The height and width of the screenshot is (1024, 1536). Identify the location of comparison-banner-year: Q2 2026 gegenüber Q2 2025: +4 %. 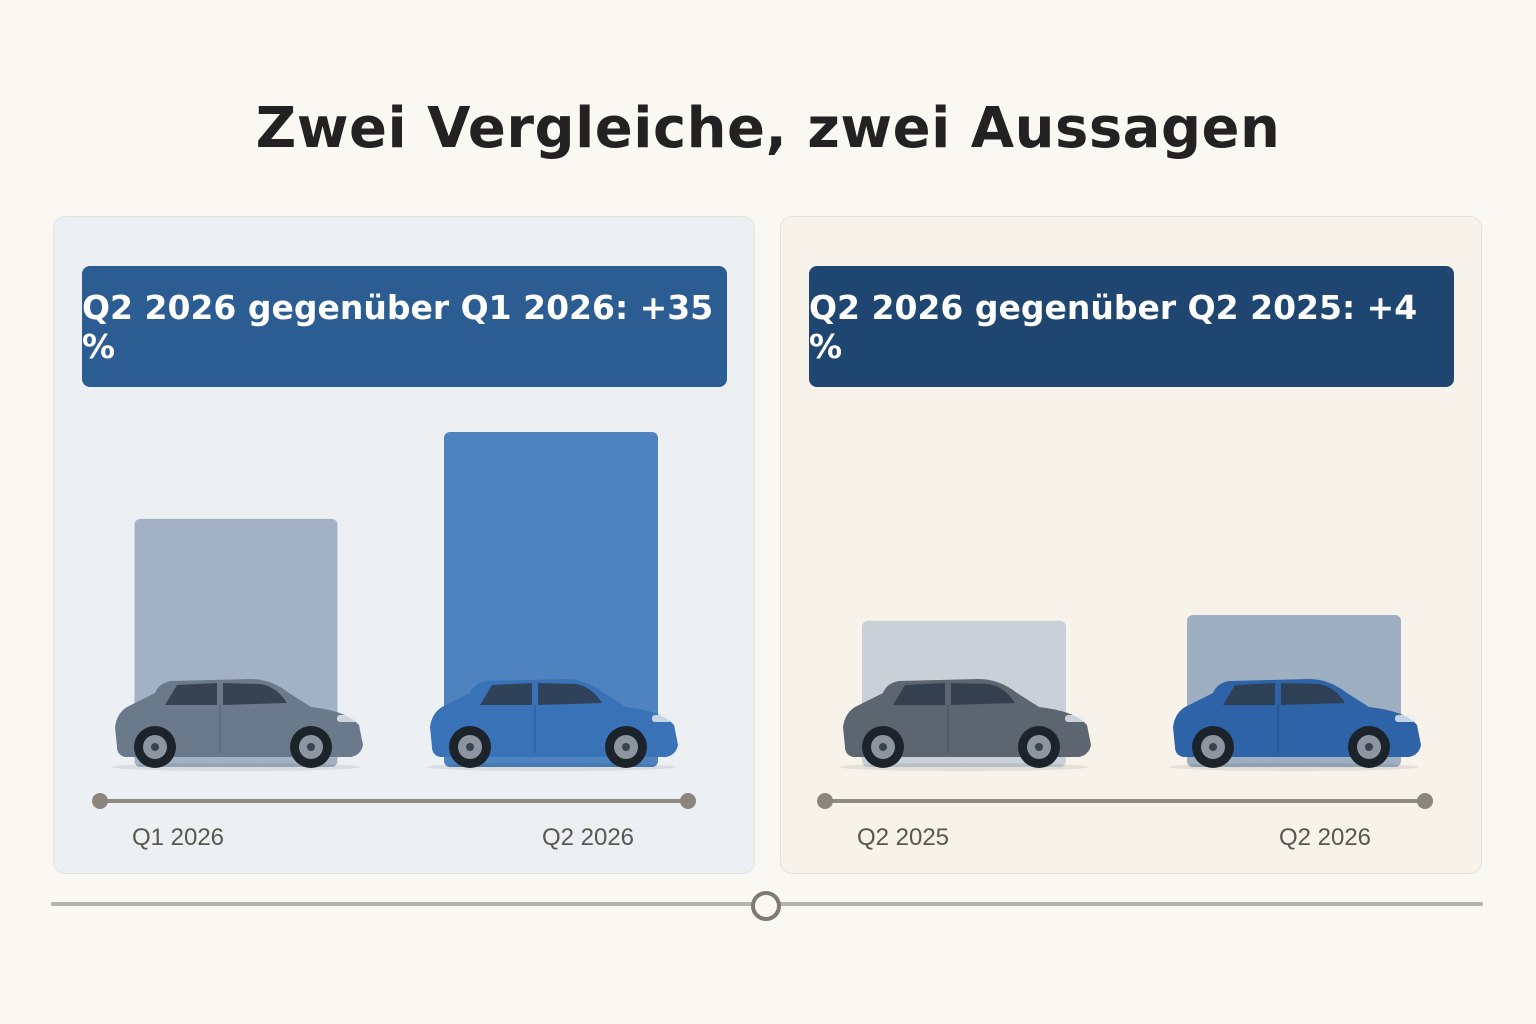
(1131, 326).